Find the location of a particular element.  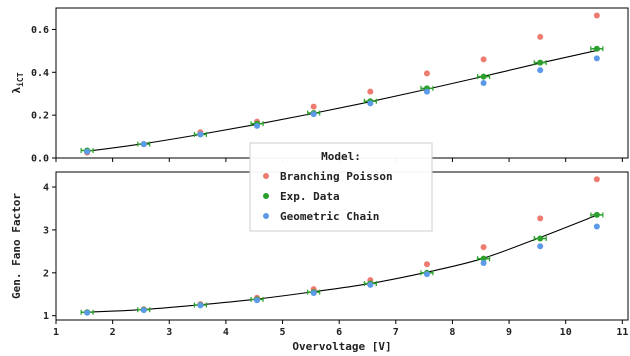

top-y-tick-label: 0.6 is located at coordinates (40, 30).